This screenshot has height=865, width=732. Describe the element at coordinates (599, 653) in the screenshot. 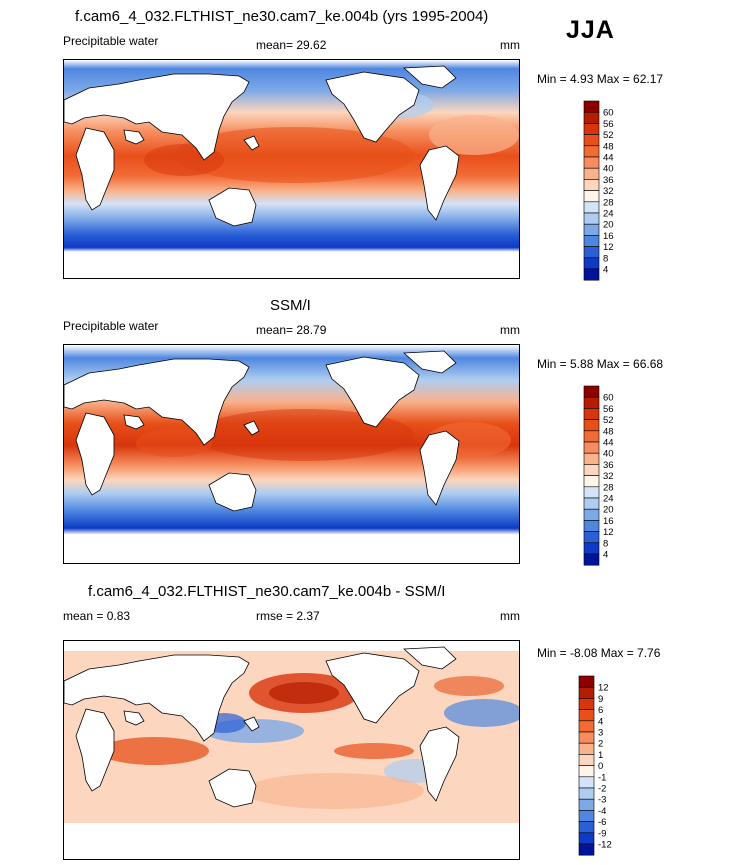

I see `panel3-minmax: Min = -8.08 Max = 7.76` at that location.